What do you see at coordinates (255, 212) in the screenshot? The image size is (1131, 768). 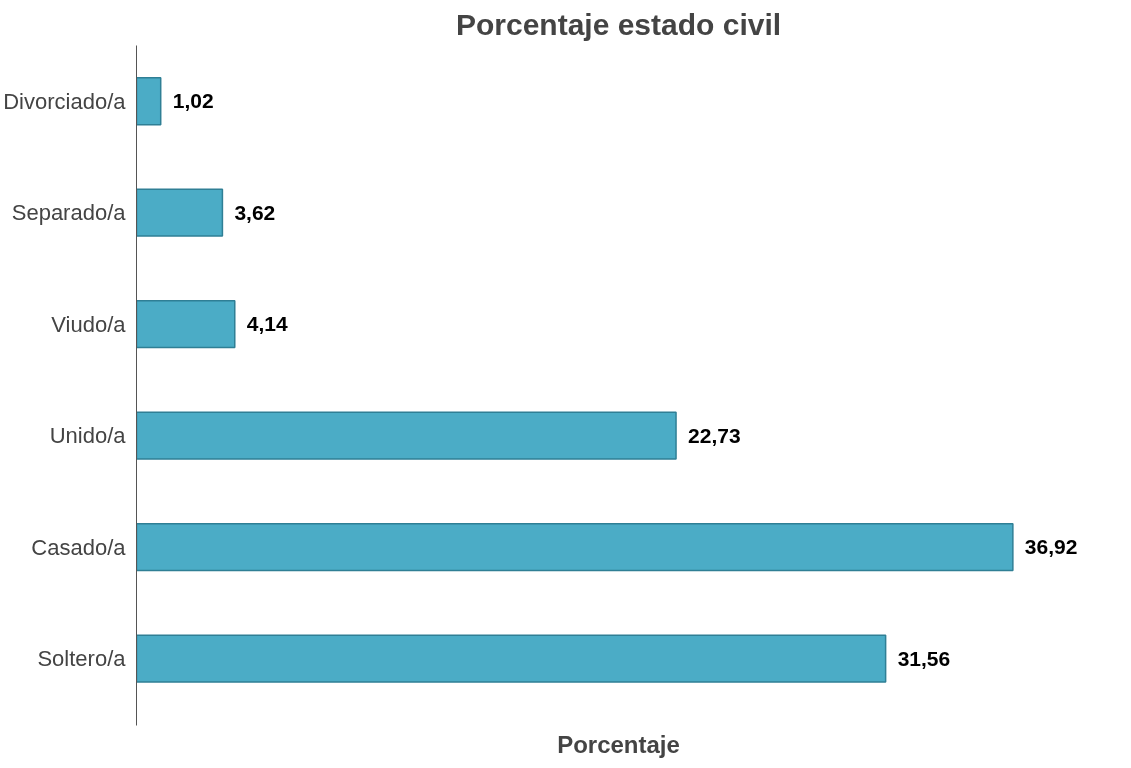 I see `data-label: 3,62` at bounding box center [255, 212].